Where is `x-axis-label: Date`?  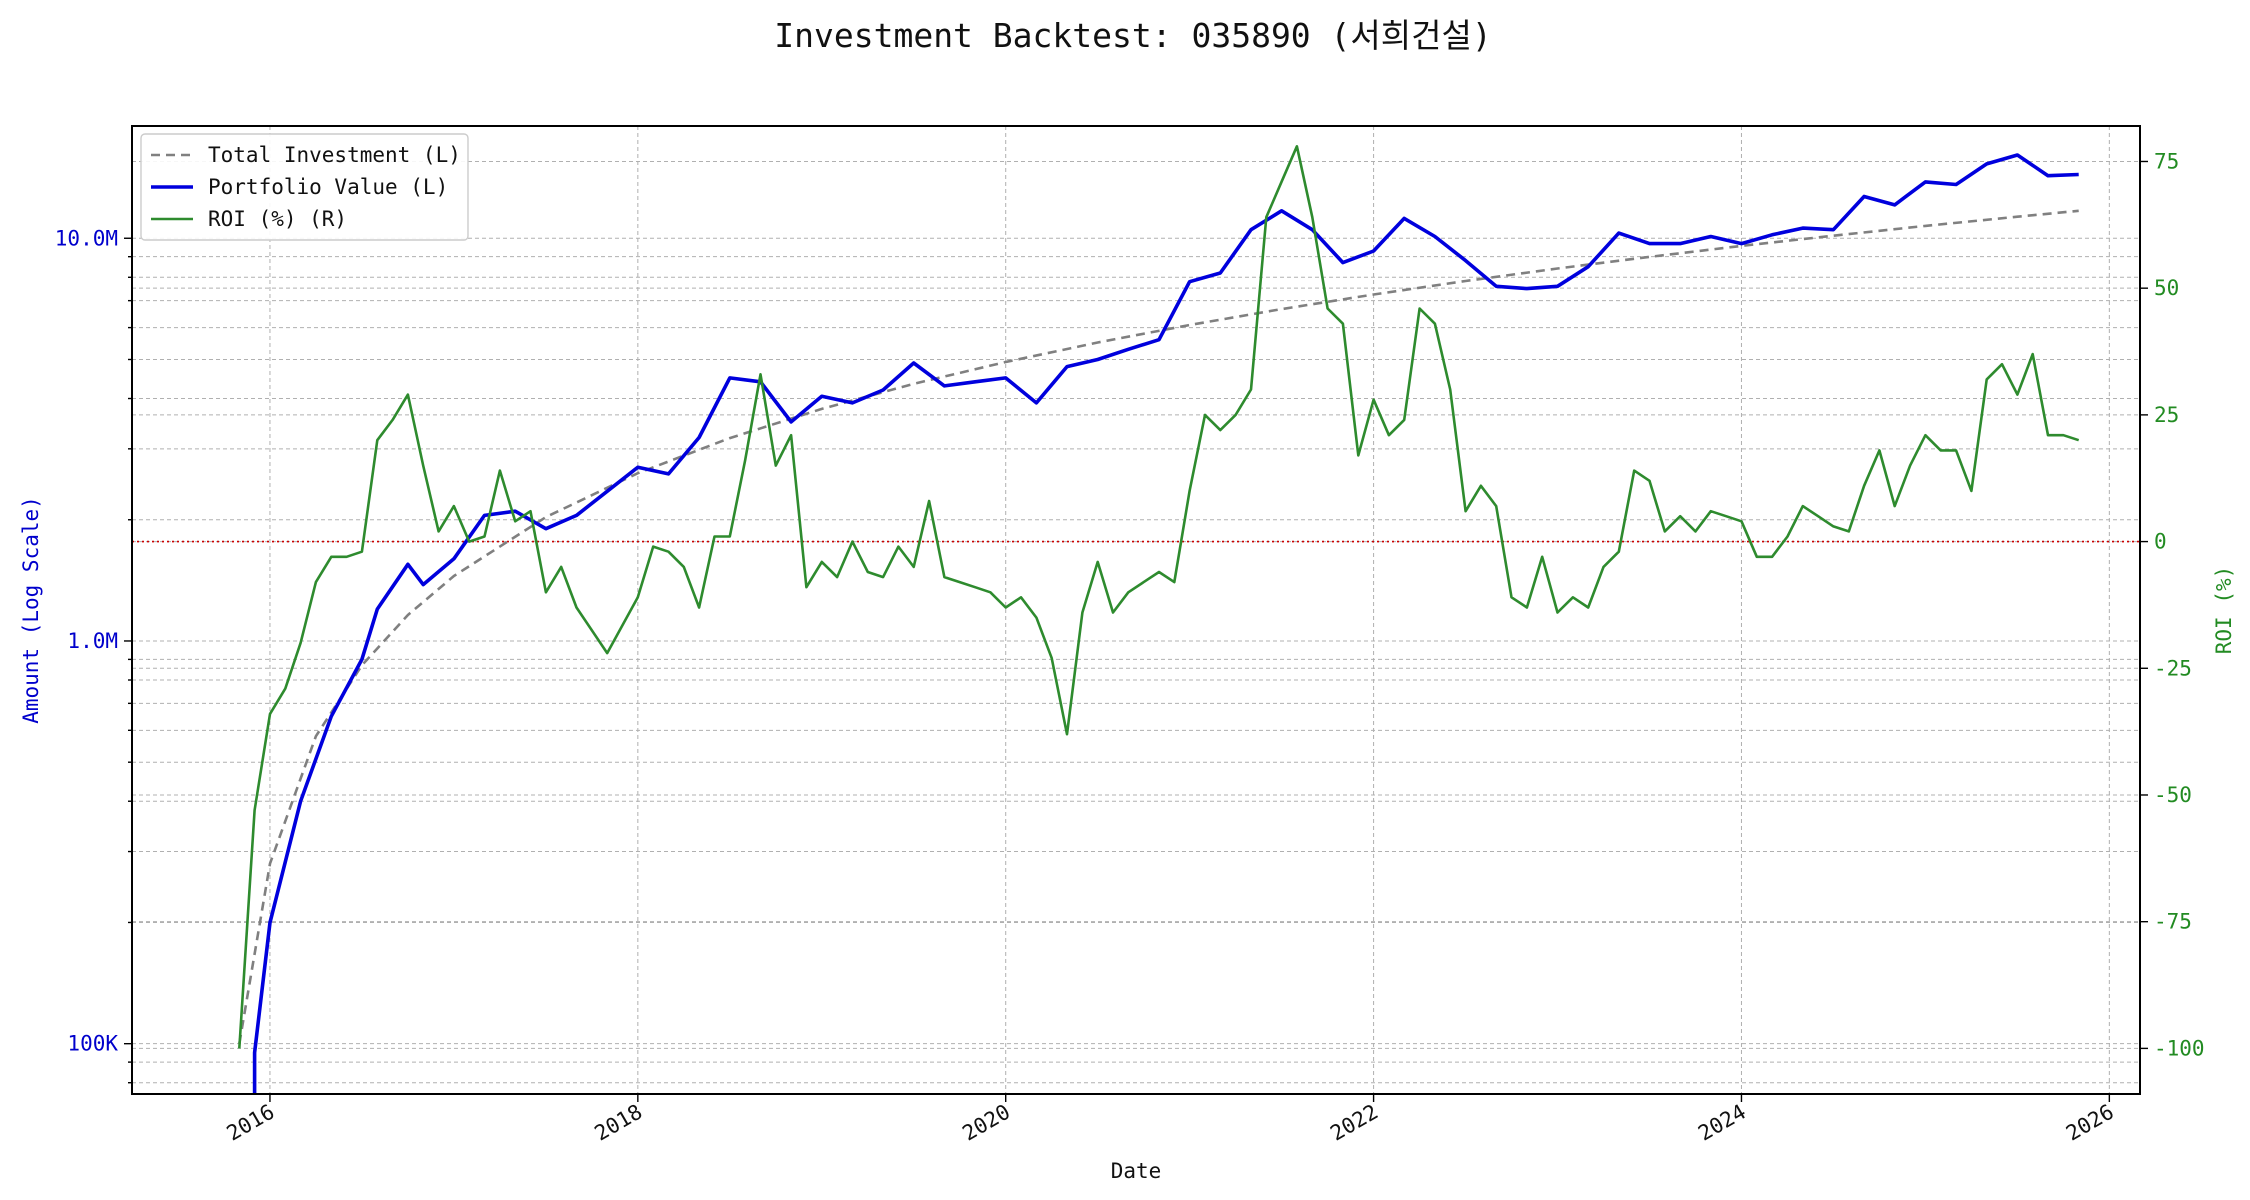
x-axis-label: Date is located at coordinates (1136, 1171).